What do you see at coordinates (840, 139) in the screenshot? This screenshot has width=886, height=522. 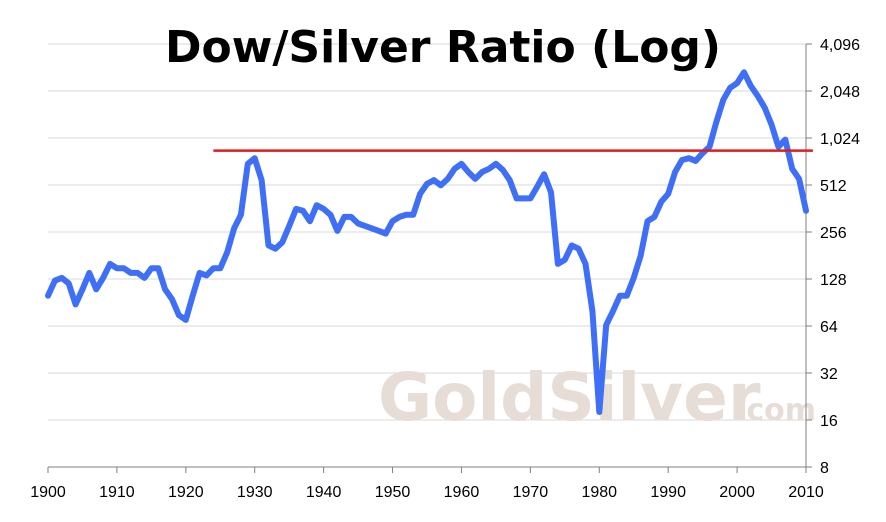 I see `y-tick-label: 1,024` at bounding box center [840, 139].